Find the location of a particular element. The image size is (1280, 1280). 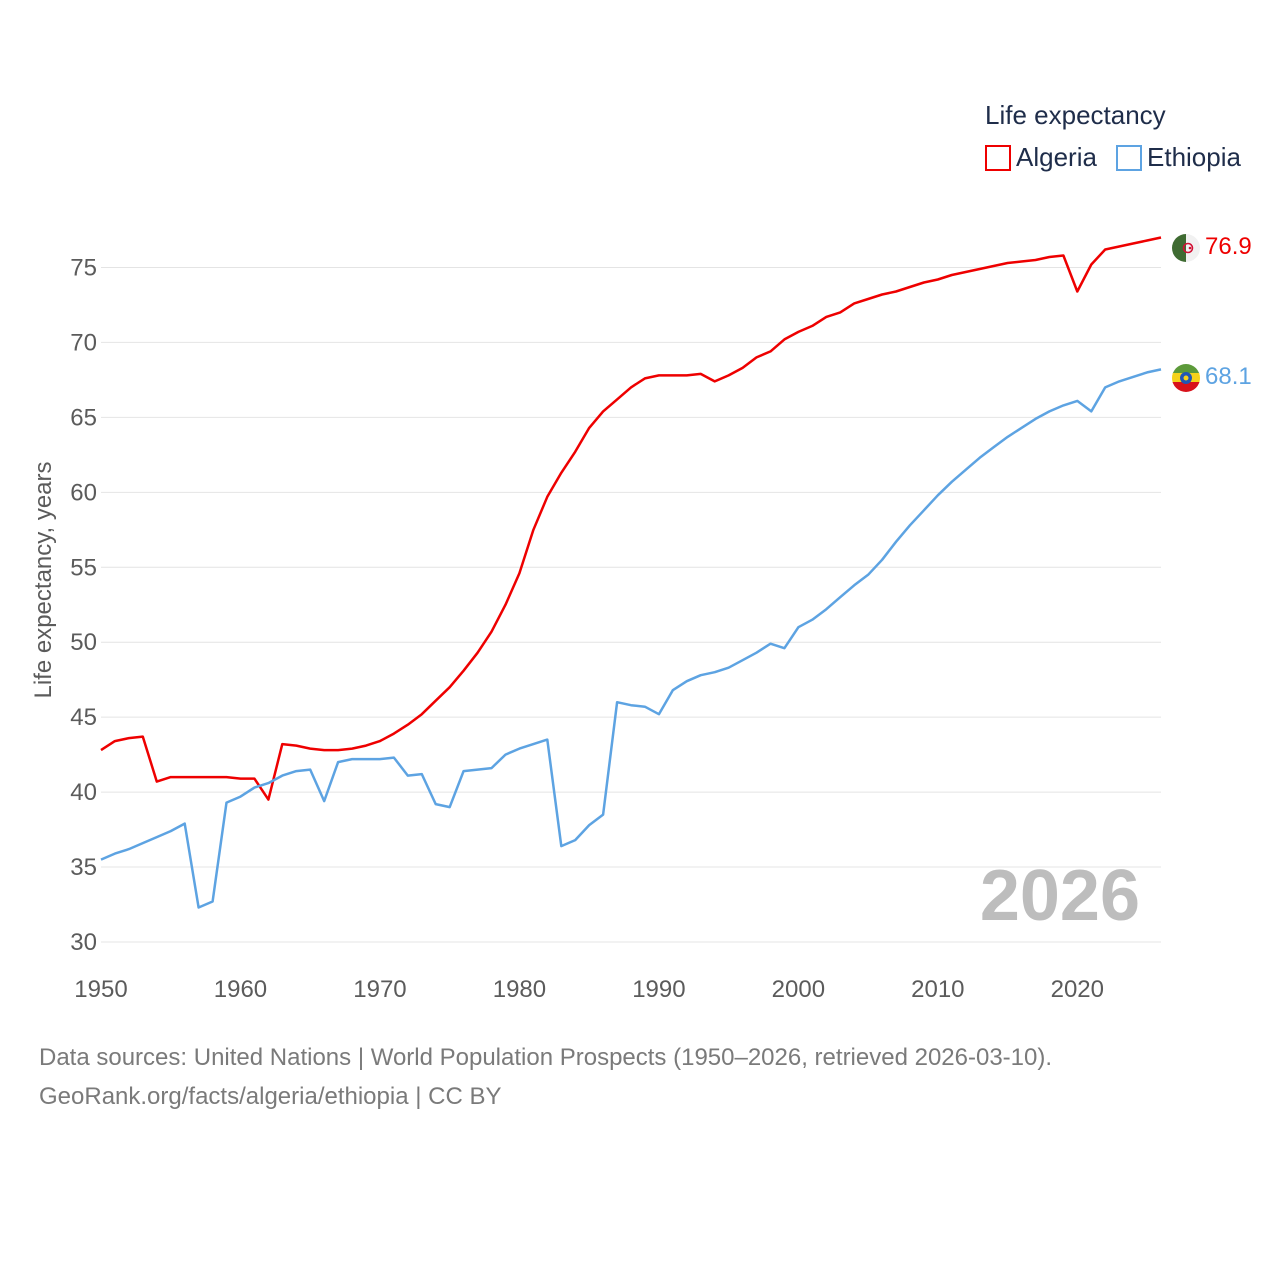

y-tick-label: 40 is located at coordinates (83, 792).